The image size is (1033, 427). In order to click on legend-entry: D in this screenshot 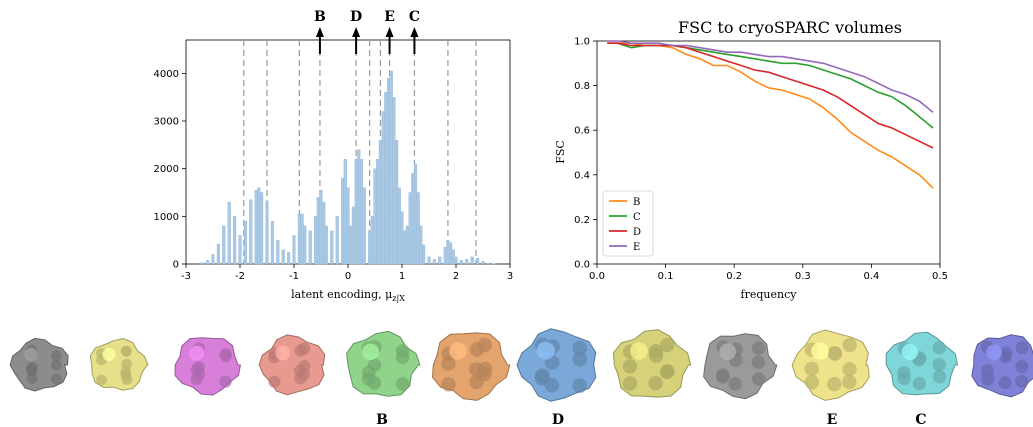, I will do `click(637, 232)`.